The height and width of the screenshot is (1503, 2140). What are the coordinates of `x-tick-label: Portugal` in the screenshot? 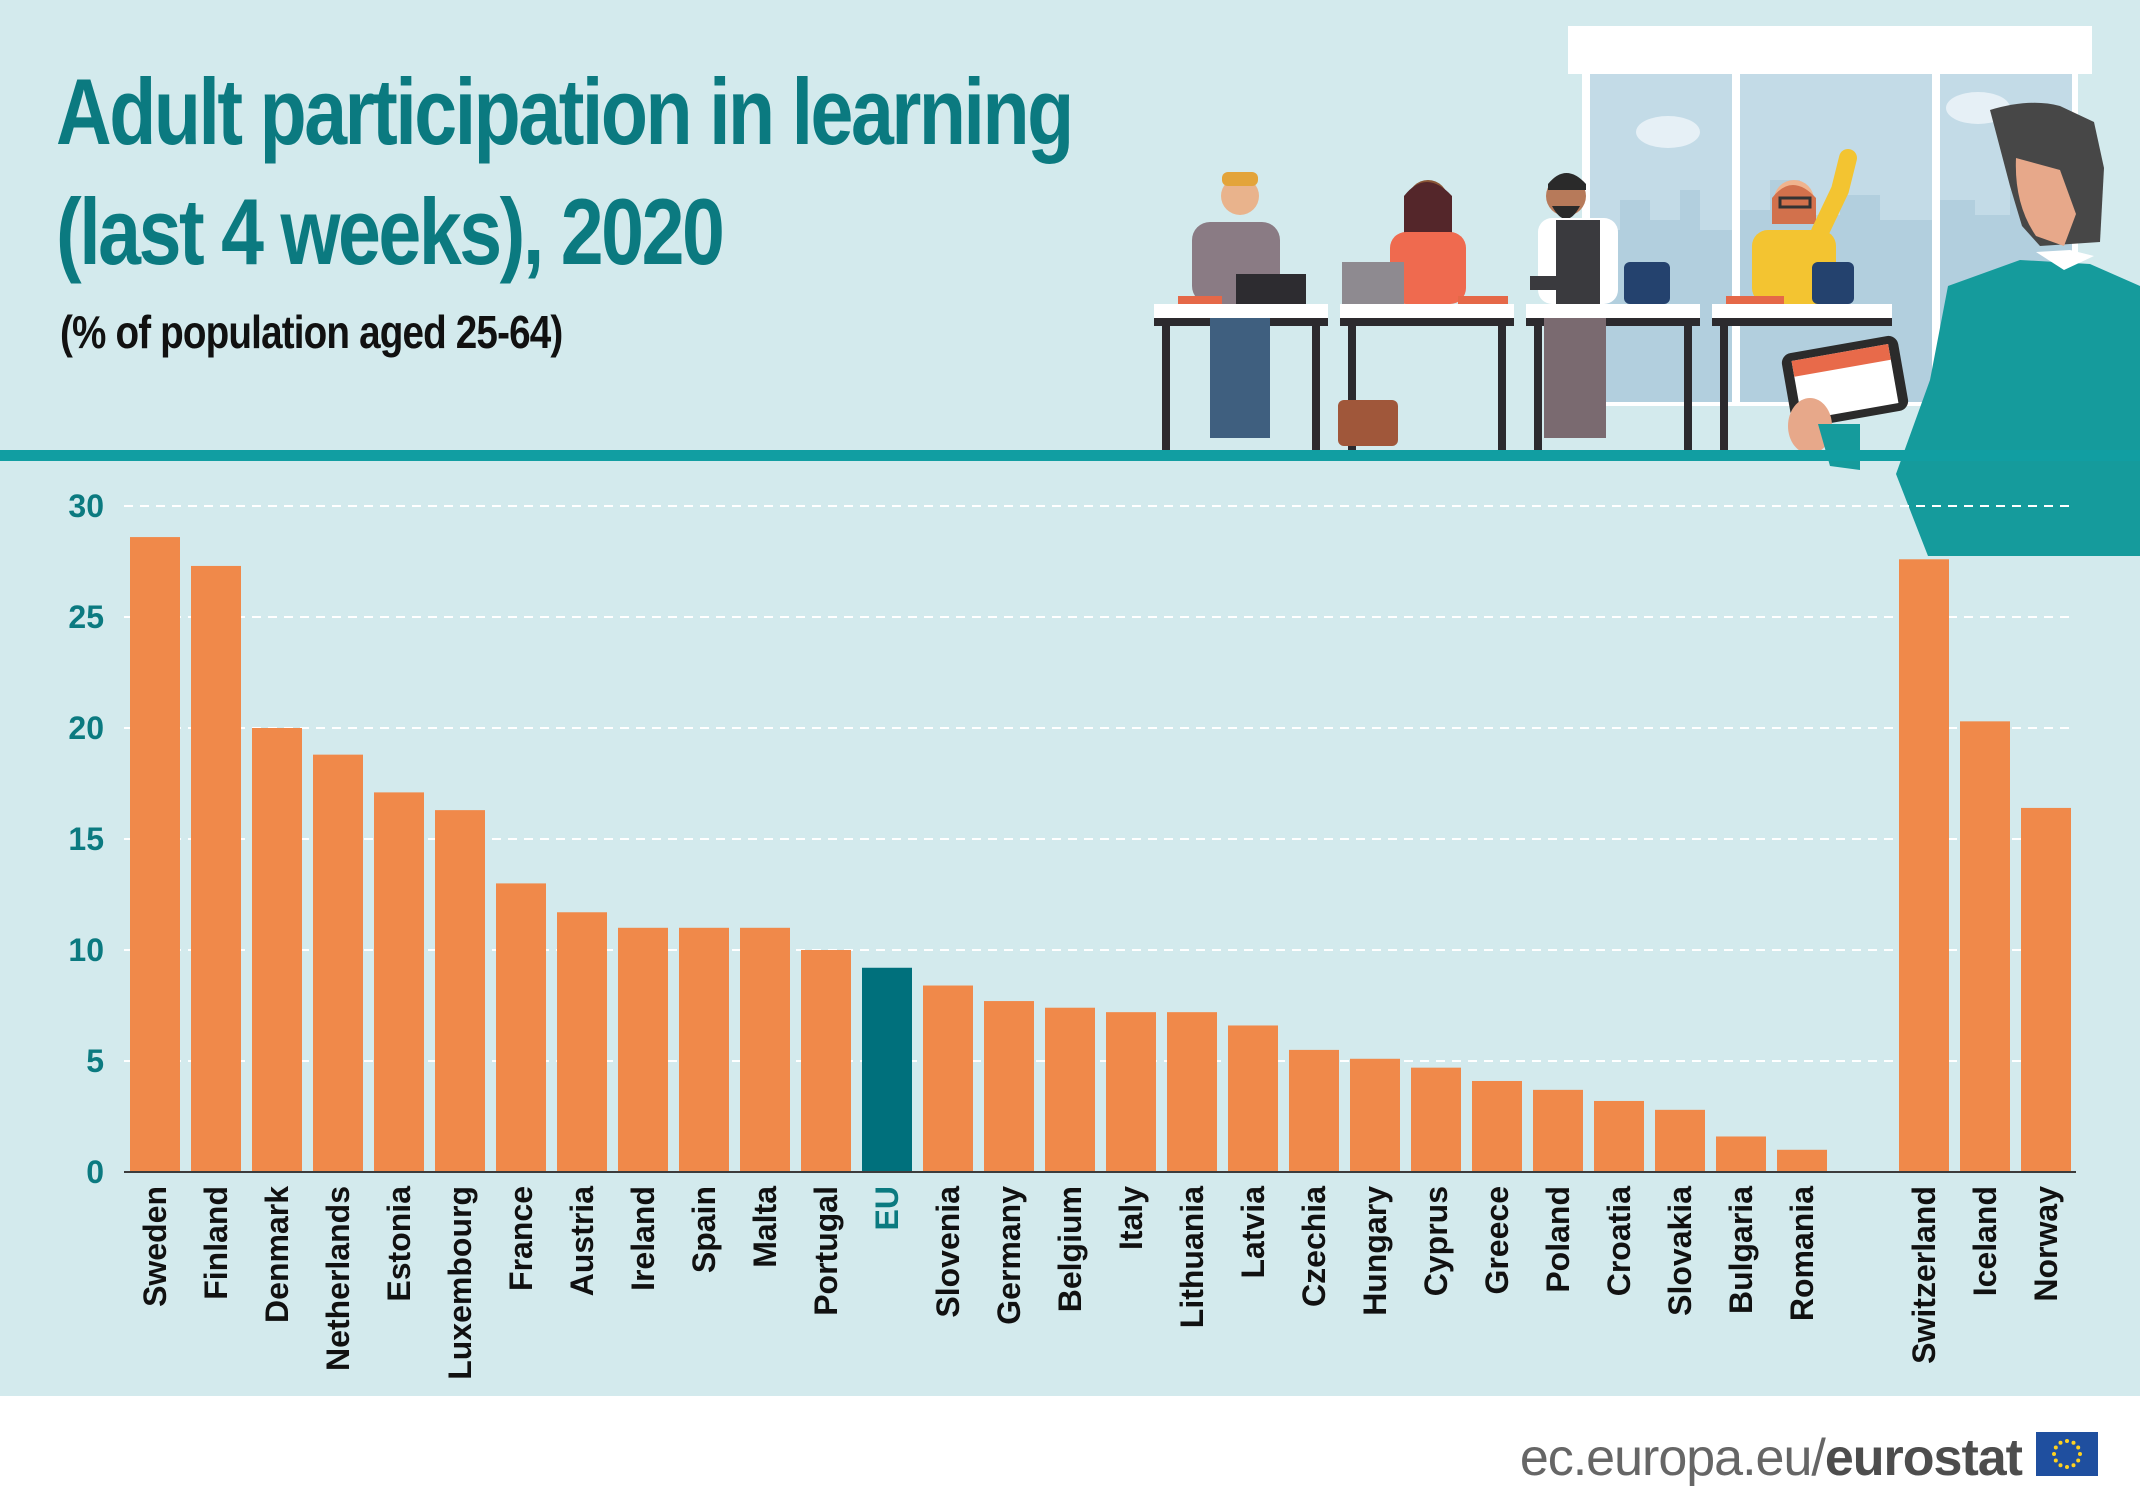 It's located at (826, 1251).